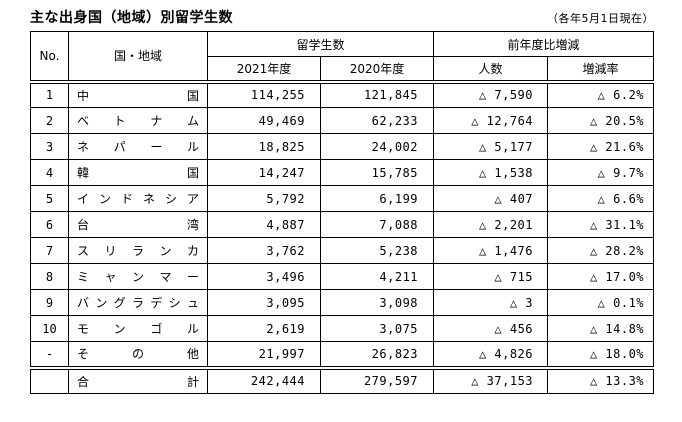  What do you see at coordinates (49, 302) in the screenshot?
I see `no-cell: 9` at bounding box center [49, 302].